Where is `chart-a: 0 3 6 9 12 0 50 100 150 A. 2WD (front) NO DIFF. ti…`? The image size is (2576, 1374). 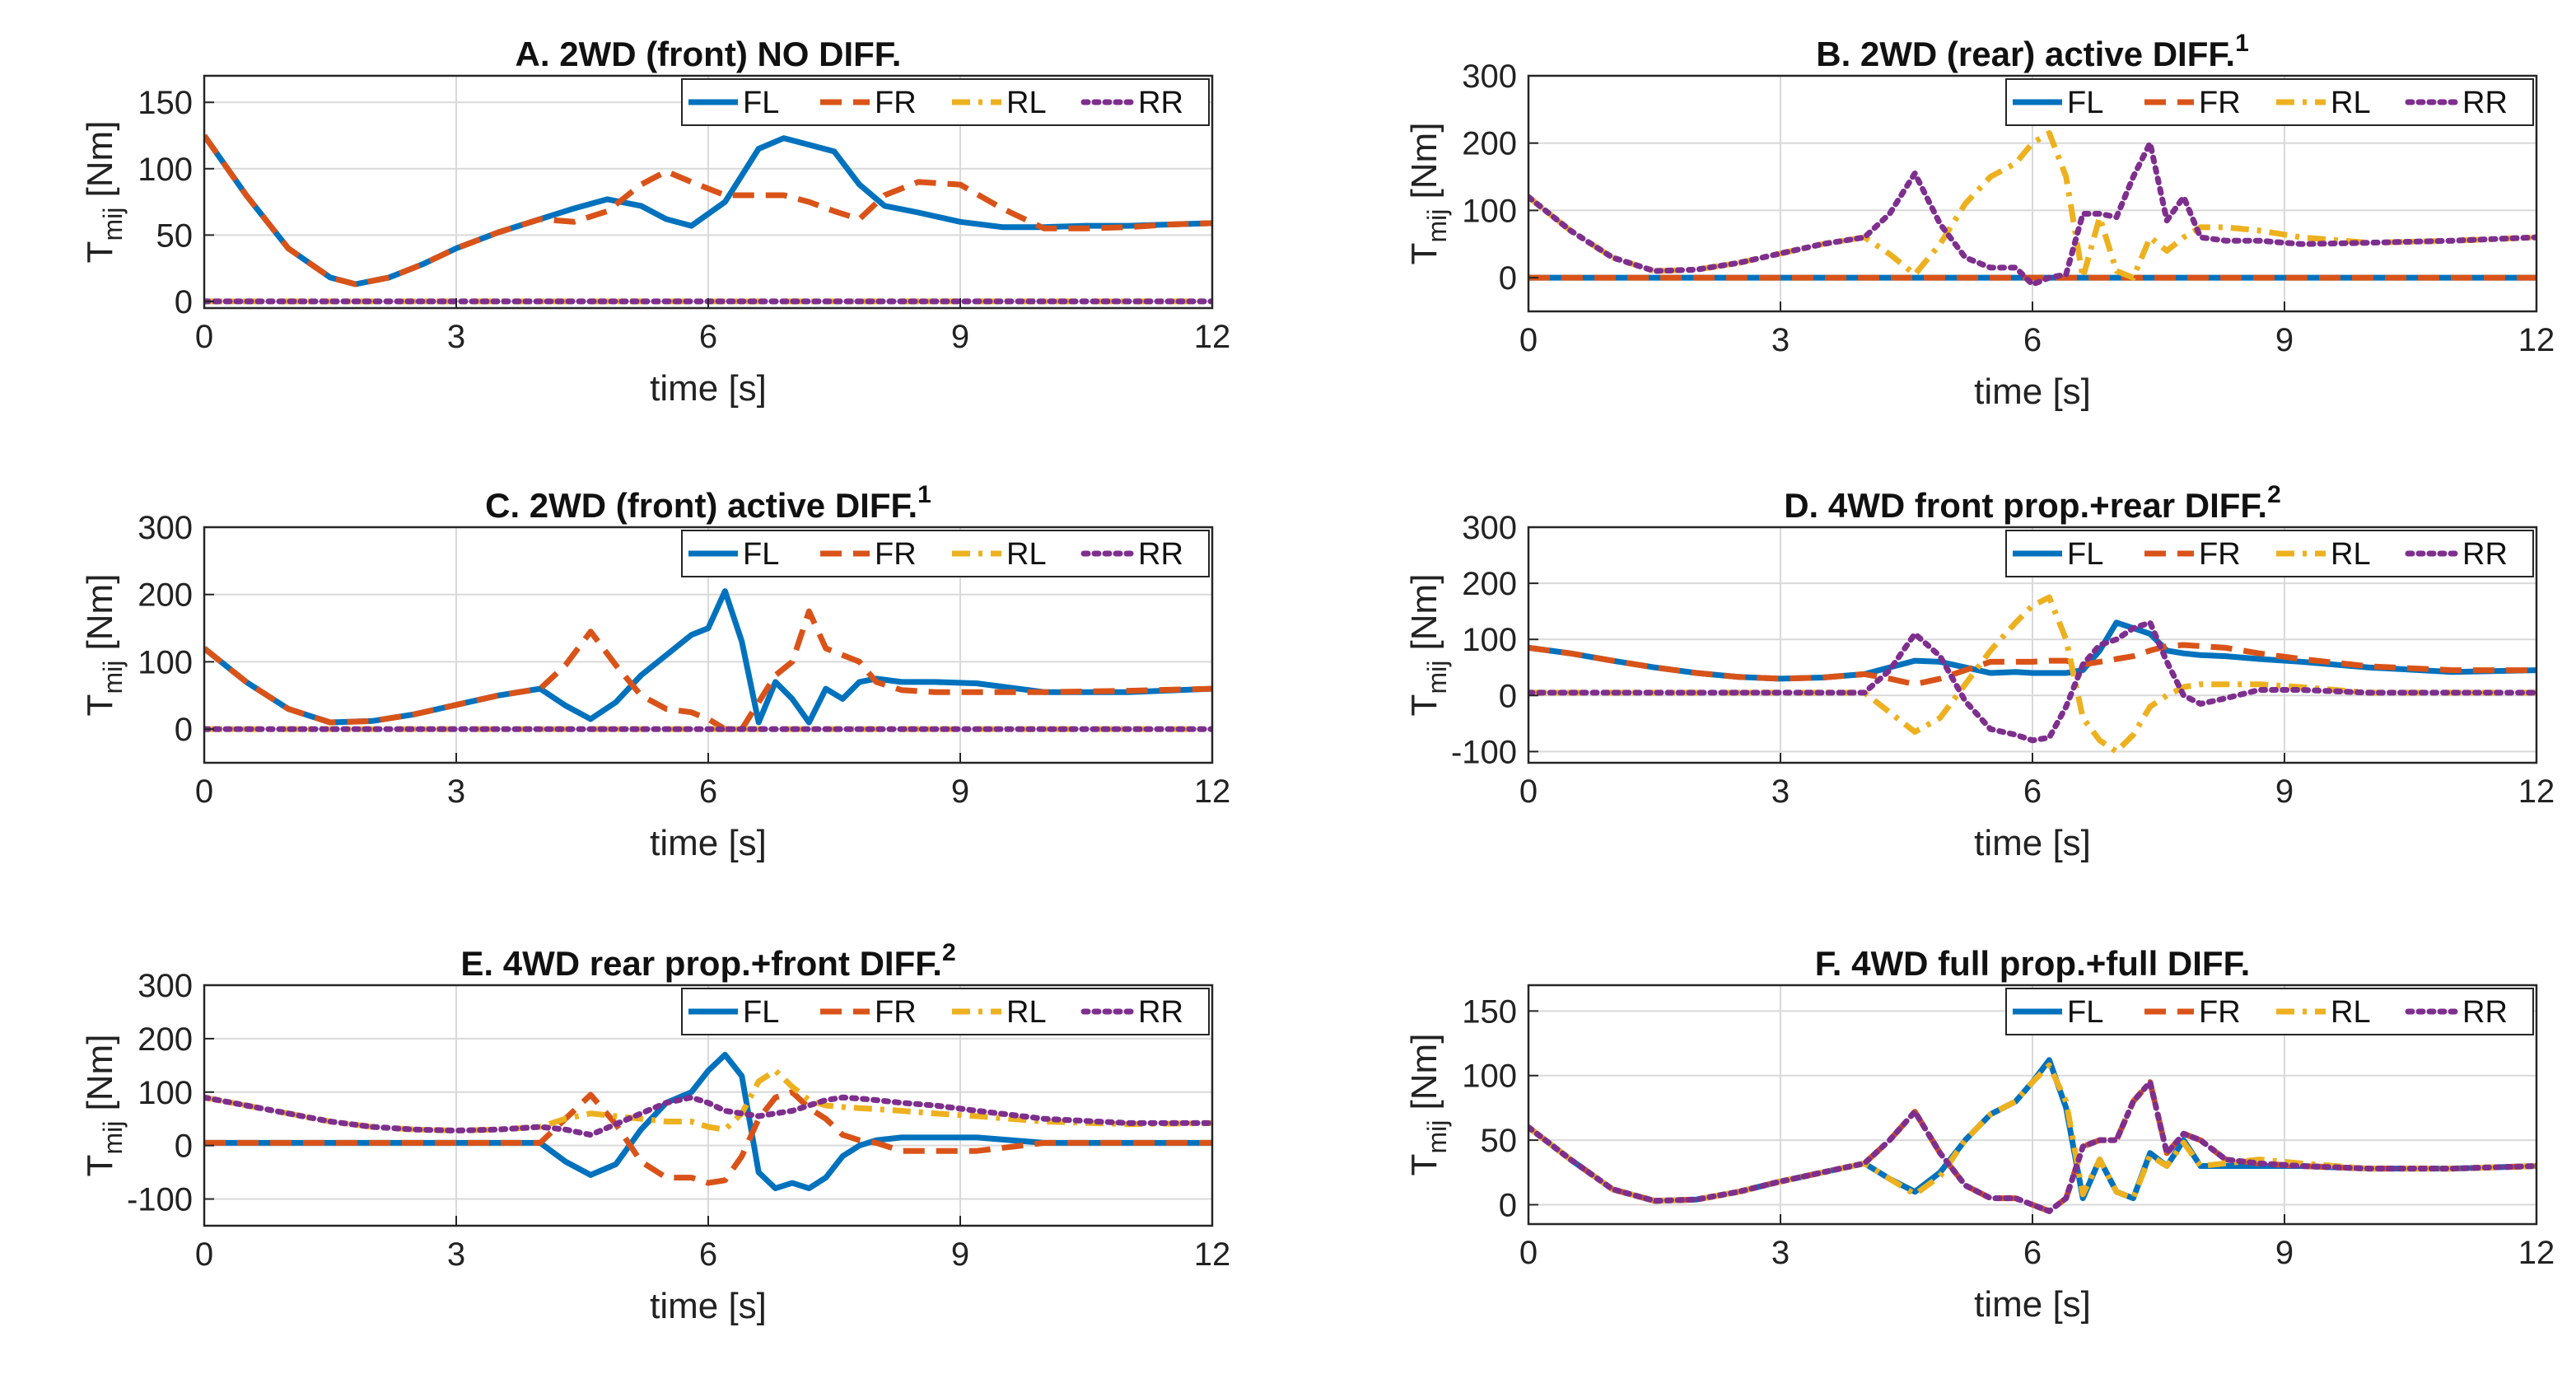 chart-a: 0 3 6 9 12 0 50 100 150 A. 2WD (front) NO DIFF. ti… is located at coordinates (655, 222).